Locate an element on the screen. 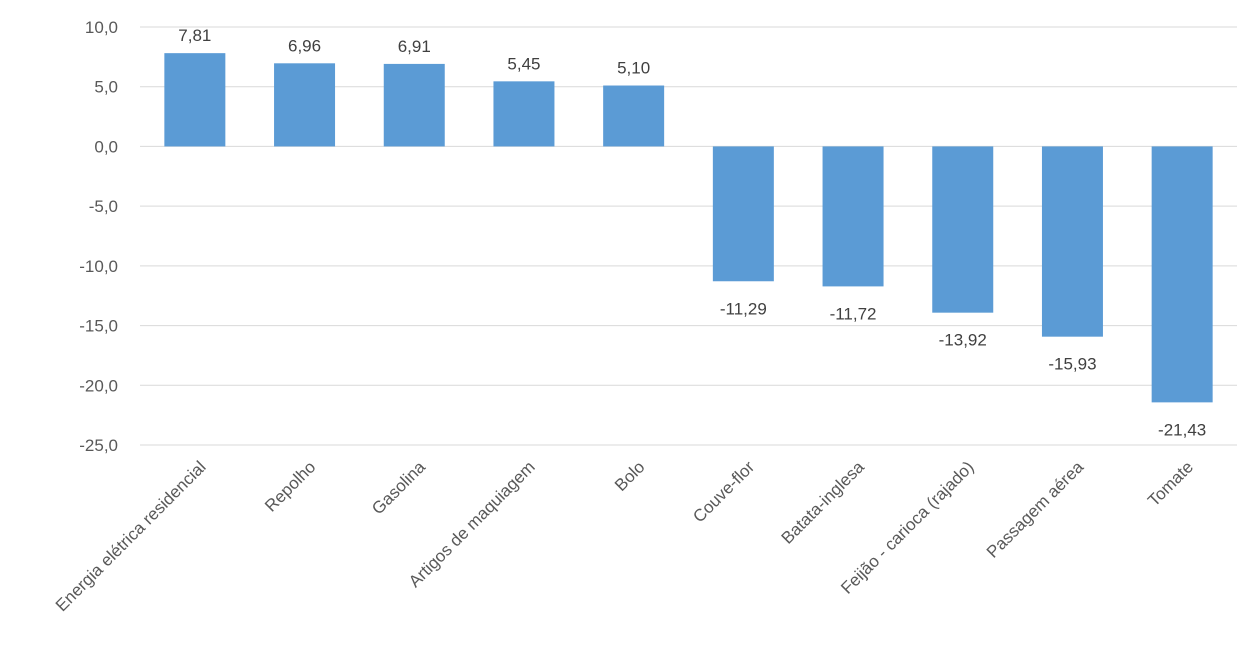  y-tick-label: -20,0 is located at coordinates (98, 385).